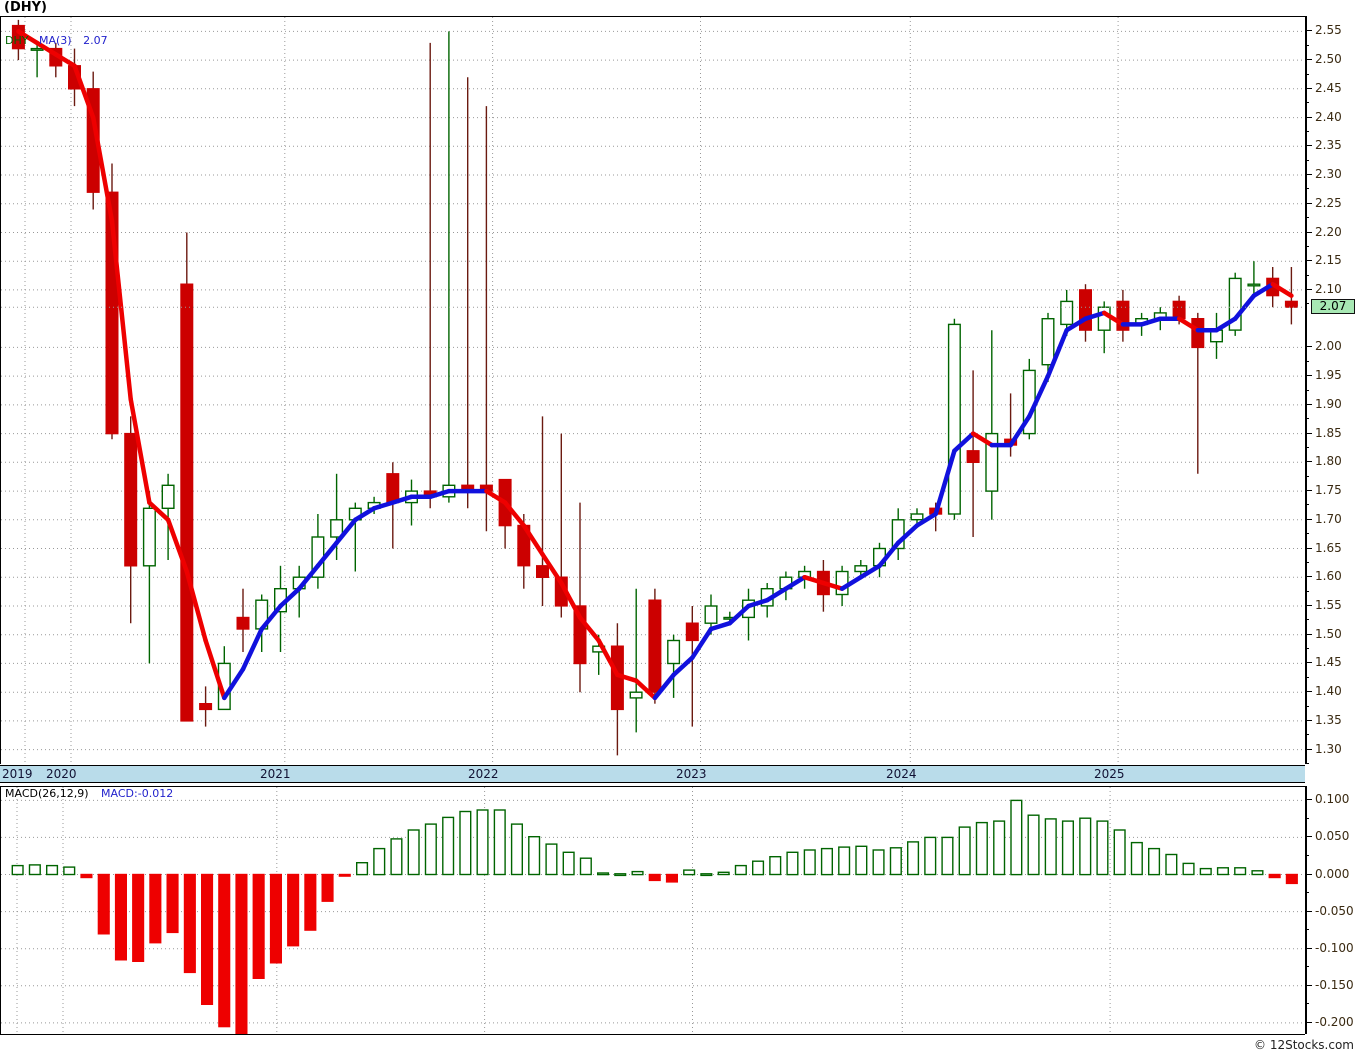 The image size is (1360, 1056). I want to click on macd-legend: MACD(26,12,9) MACD:-0.012, so click(89, 794).